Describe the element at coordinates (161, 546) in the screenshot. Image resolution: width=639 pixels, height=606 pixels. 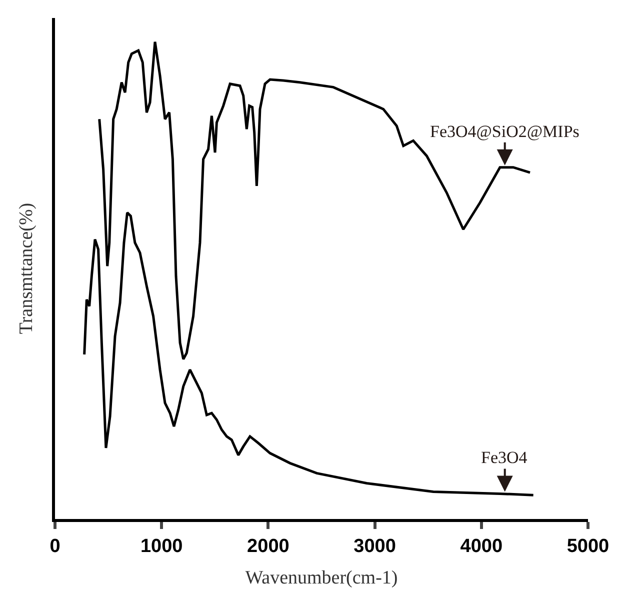
I see `x-tick-label: 1000` at that location.